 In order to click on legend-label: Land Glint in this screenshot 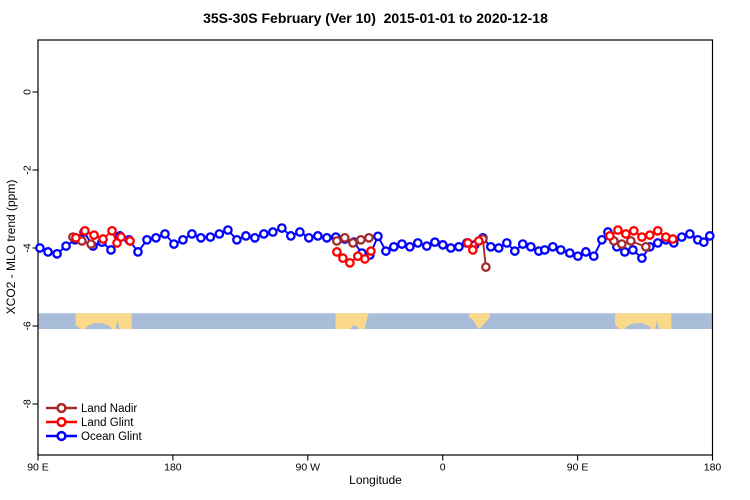, I will do `click(107, 423)`.